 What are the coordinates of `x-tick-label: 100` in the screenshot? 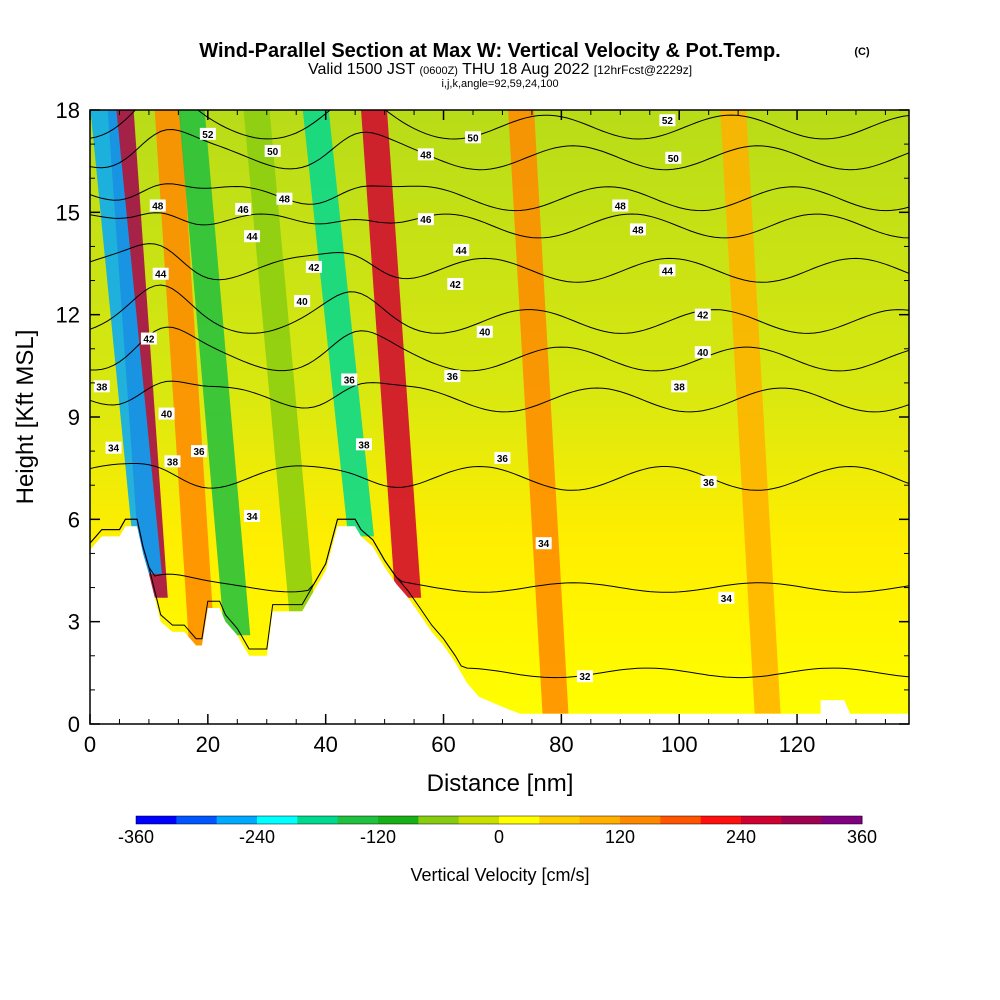 It's located at (679, 744).